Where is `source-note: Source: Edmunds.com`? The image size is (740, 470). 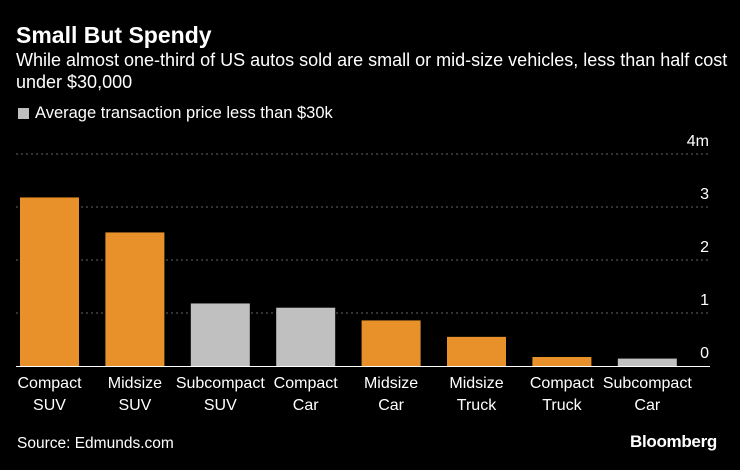
source-note: Source: Edmunds.com is located at coordinates (95, 443).